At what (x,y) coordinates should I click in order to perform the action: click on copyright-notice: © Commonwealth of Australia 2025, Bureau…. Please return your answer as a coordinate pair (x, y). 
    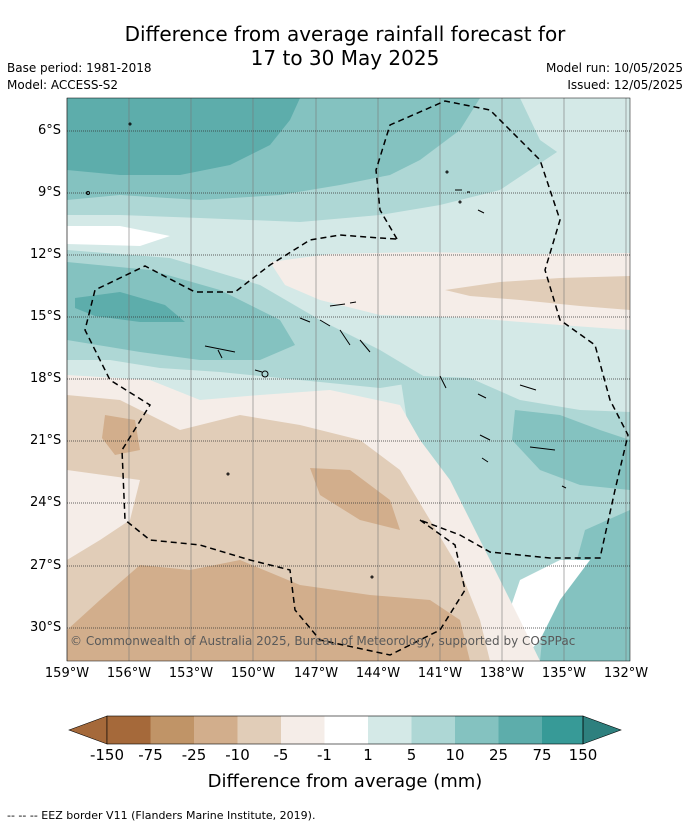
    Looking at the image, I should click on (323, 641).